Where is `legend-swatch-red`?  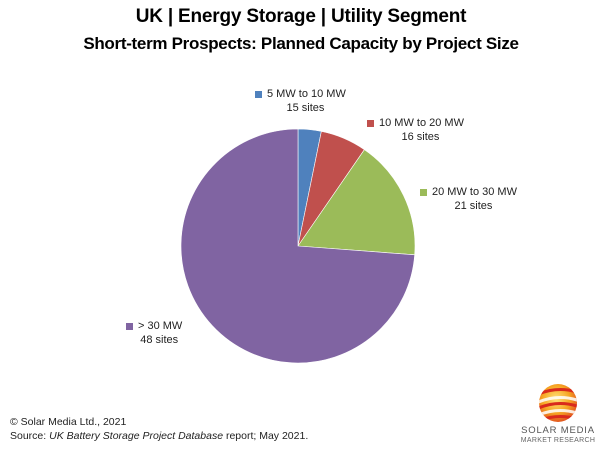
legend-swatch-red is located at coordinates (370, 123).